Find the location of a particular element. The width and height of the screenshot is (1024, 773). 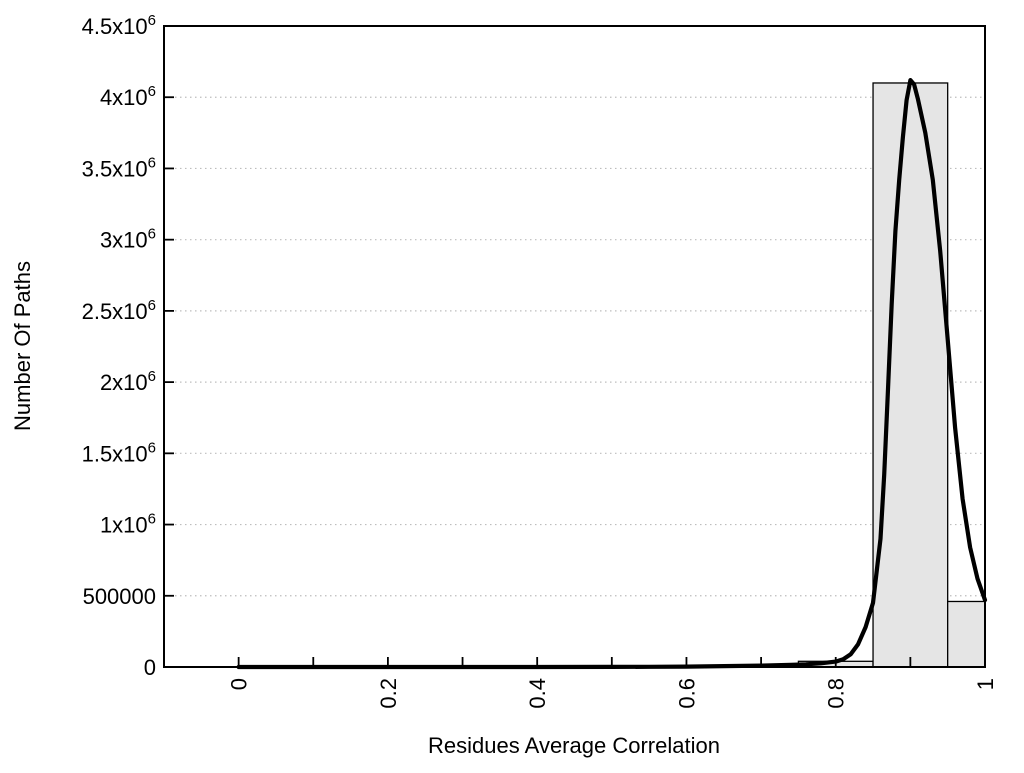

y-tick-label: 4.5x10⁶ is located at coordinates (119, 25).